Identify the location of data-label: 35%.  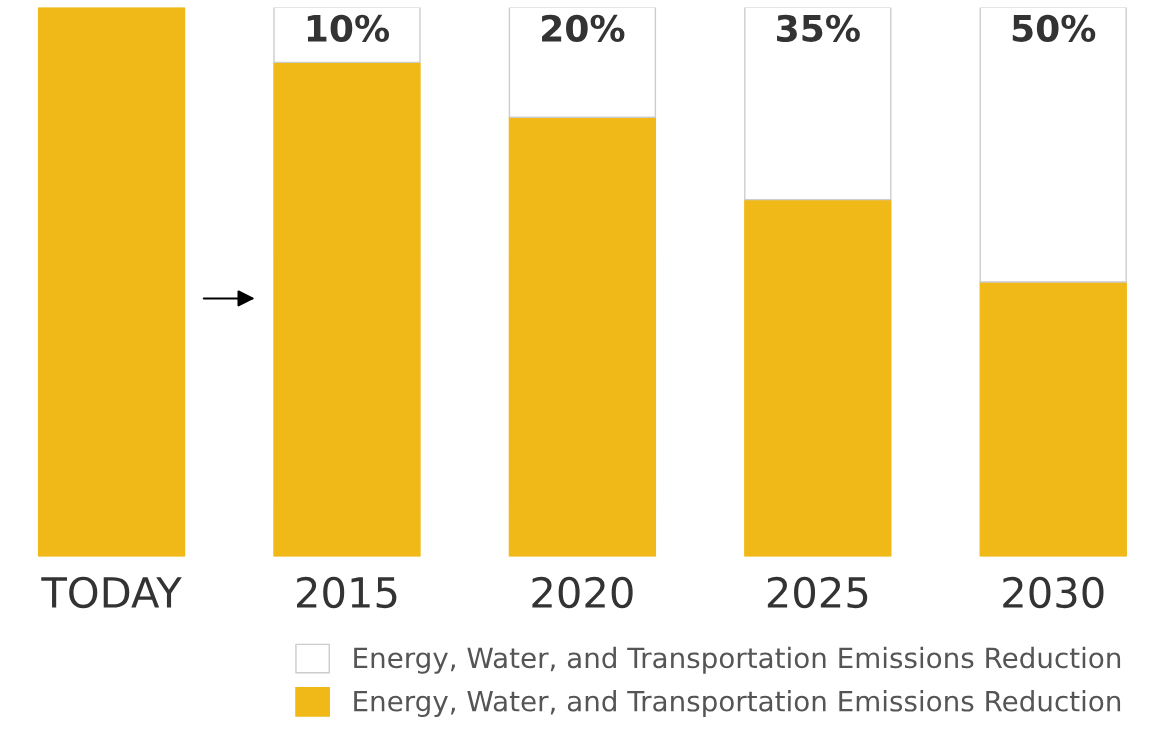
(818, 28).